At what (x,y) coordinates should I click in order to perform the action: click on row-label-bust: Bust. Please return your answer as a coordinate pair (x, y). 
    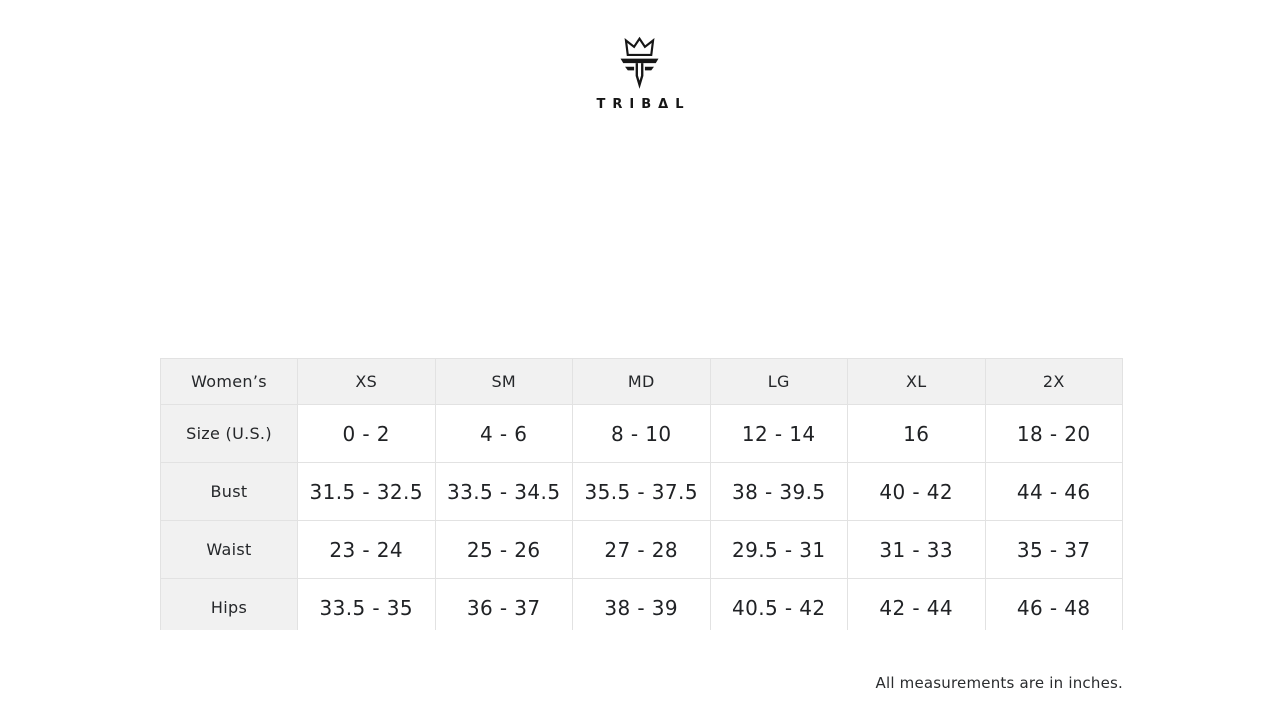
    Looking at the image, I should click on (229, 491).